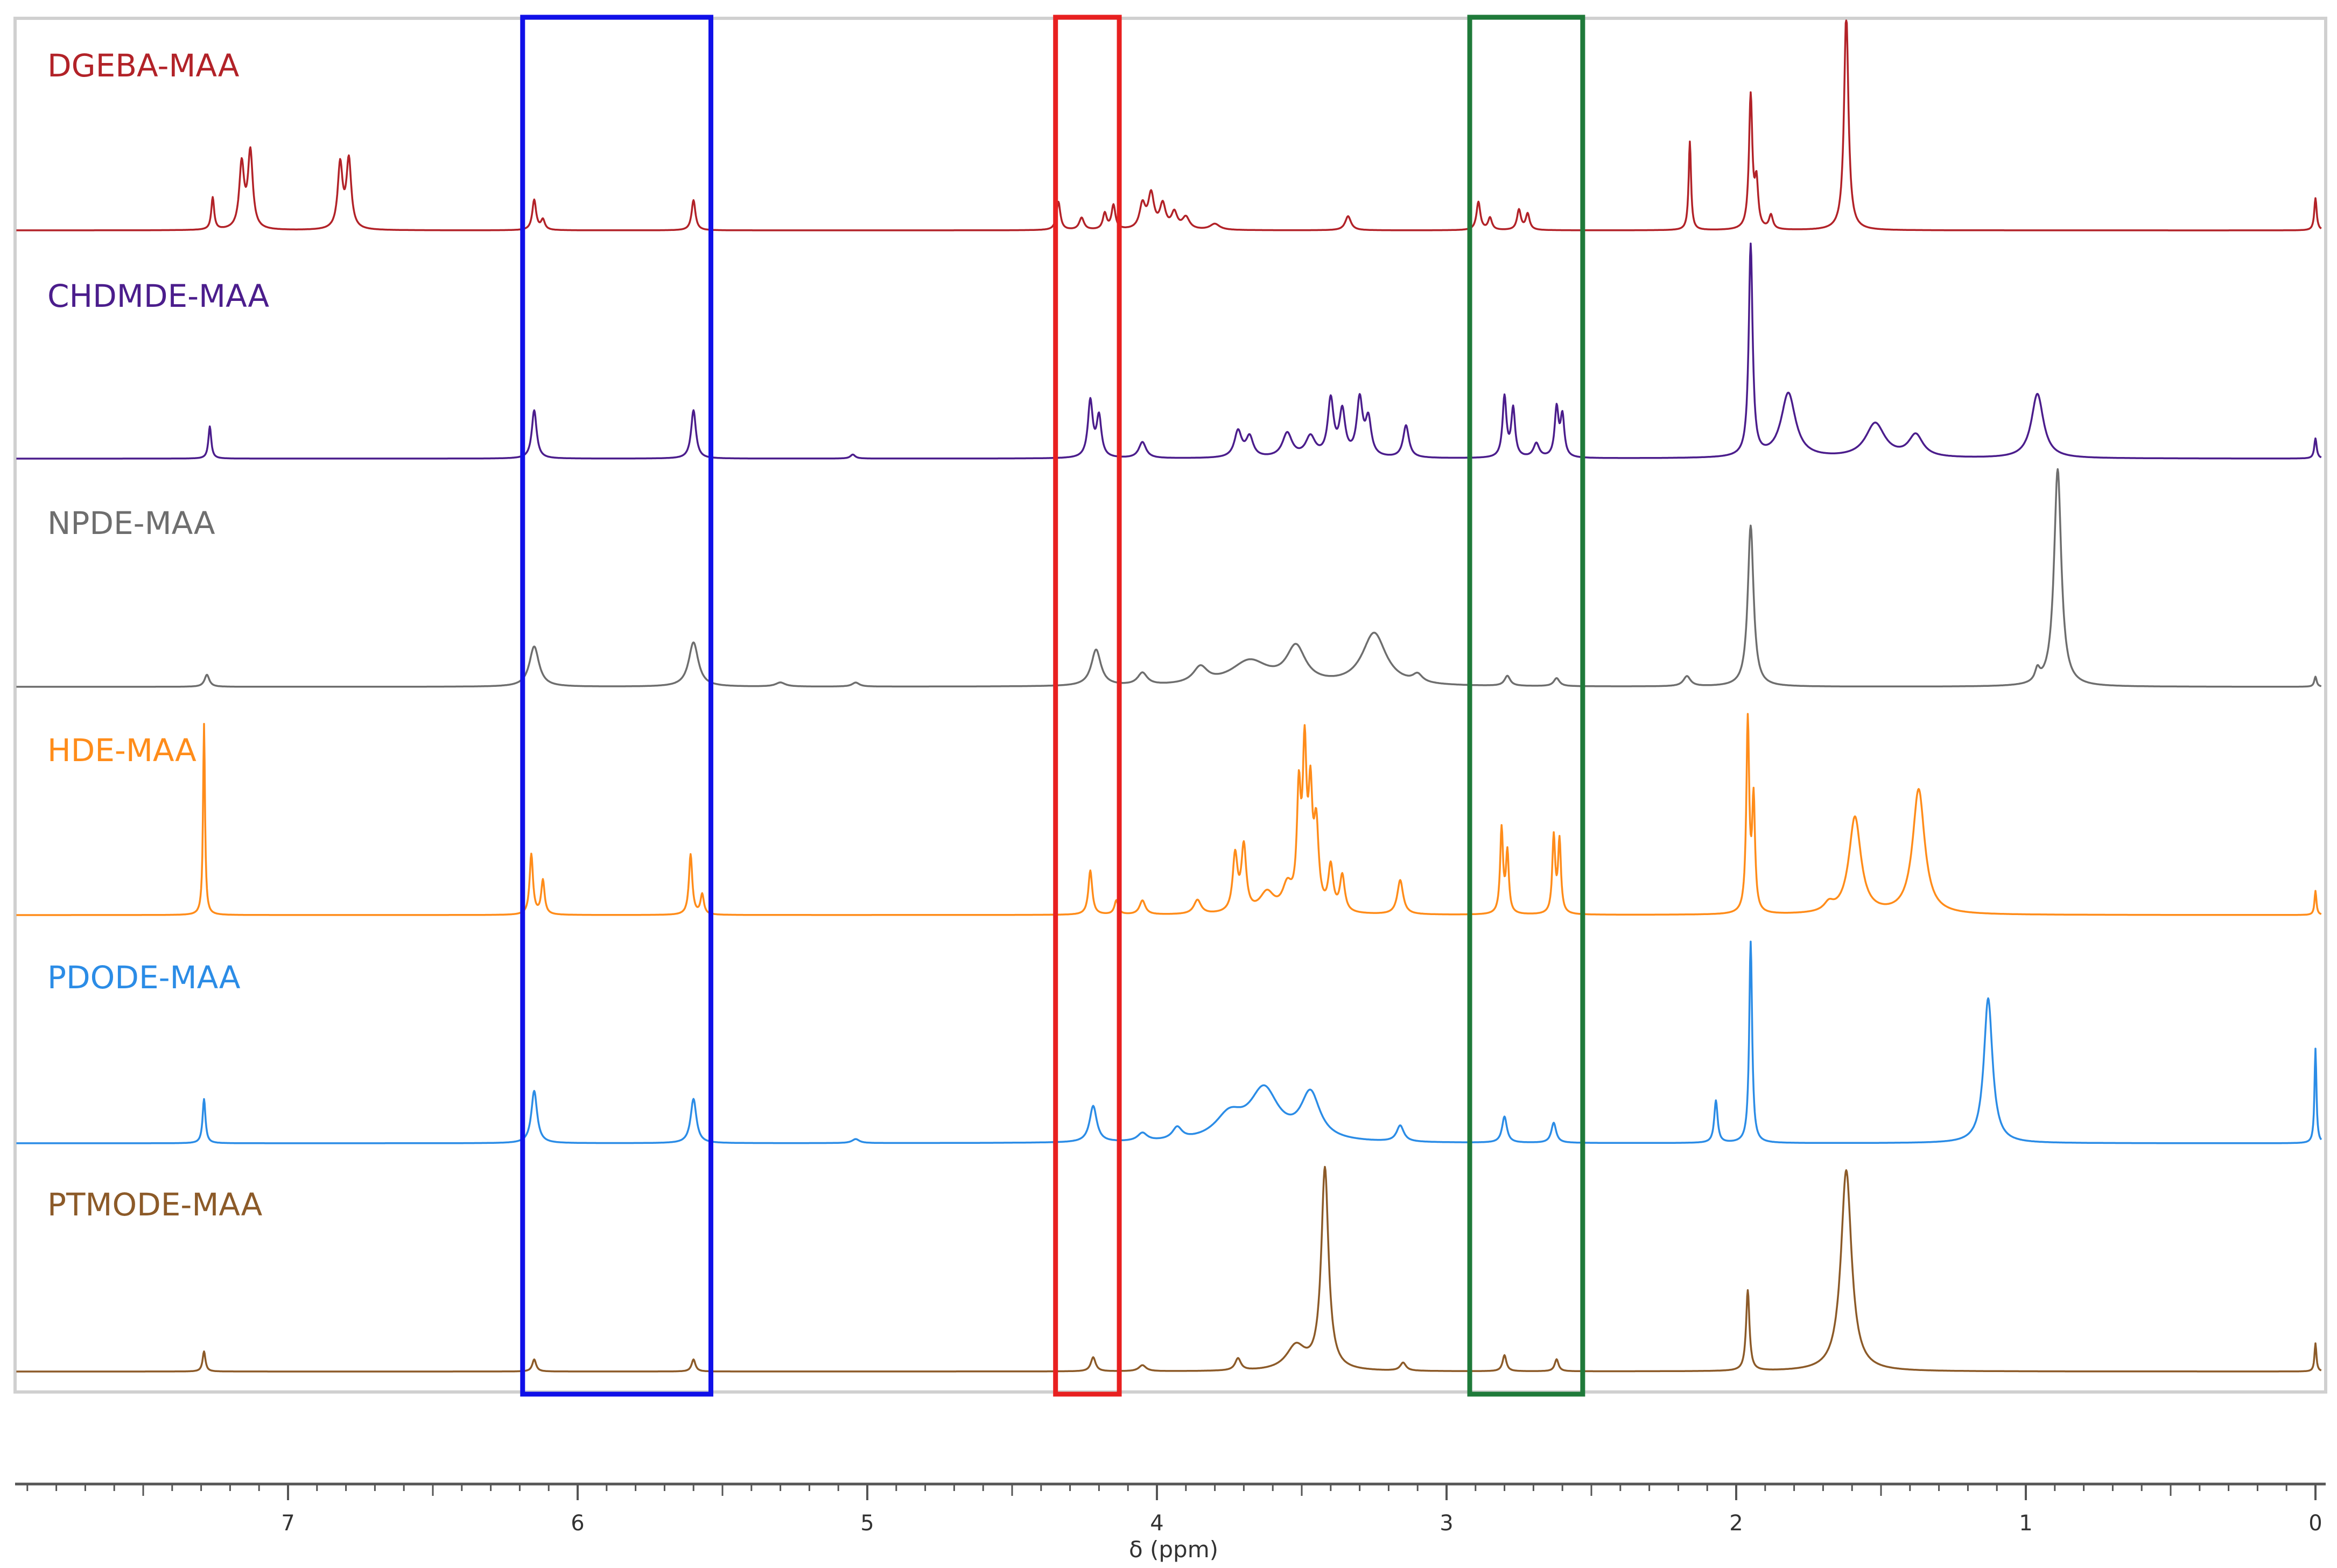 This screenshot has width=2337, height=1568. What do you see at coordinates (577, 1523) in the screenshot?
I see `x-tick-label: 6` at bounding box center [577, 1523].